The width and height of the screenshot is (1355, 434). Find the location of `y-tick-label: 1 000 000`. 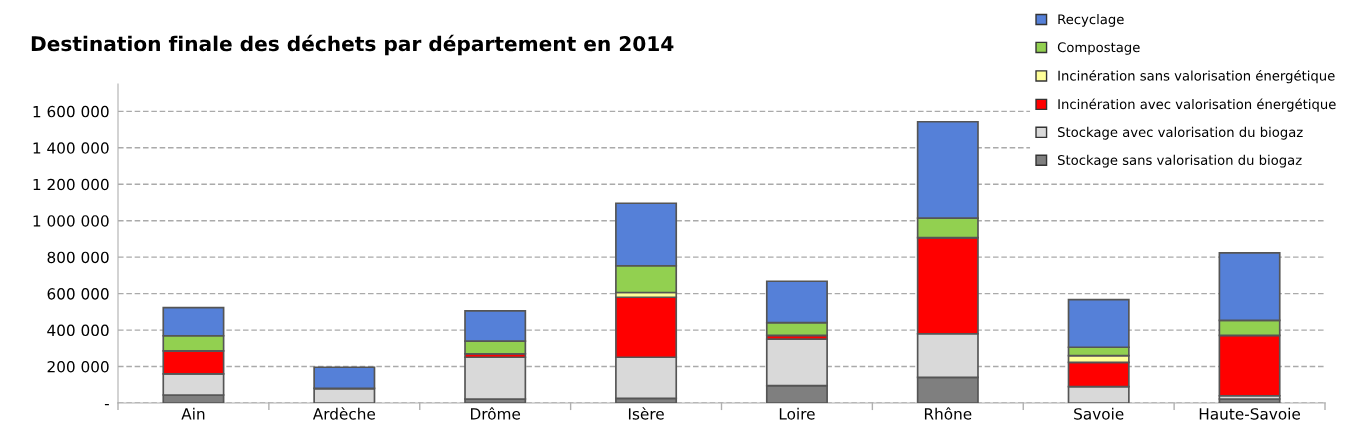

y-tick-label: 1 000 000 is located at coordinates (71, 221).